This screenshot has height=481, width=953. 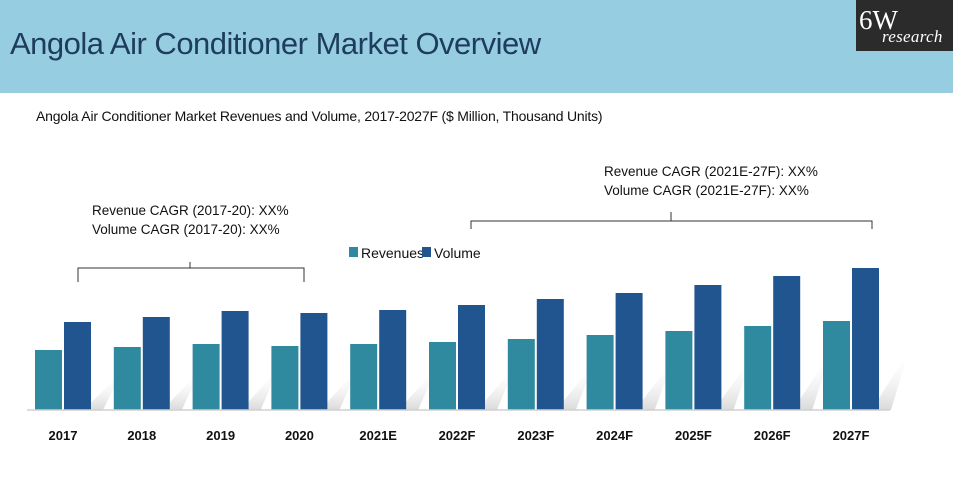 What do you see at coordinates (77, 366) in the screenshot?
I see `bar-volume-2017` at bounding box center [77, 366].